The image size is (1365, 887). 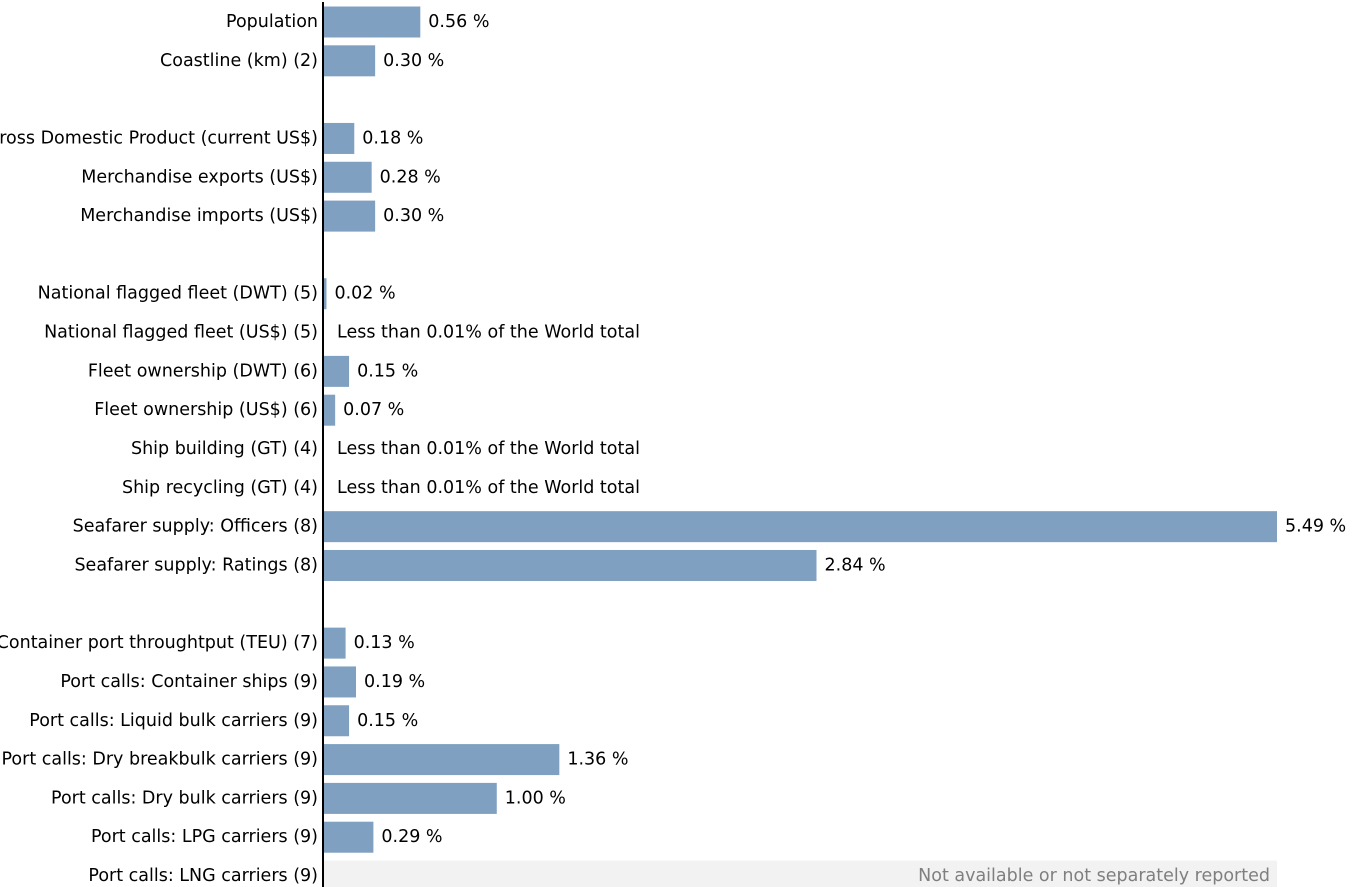 I want to click on value-label: 1.36 %, so click(x=597, y=760).